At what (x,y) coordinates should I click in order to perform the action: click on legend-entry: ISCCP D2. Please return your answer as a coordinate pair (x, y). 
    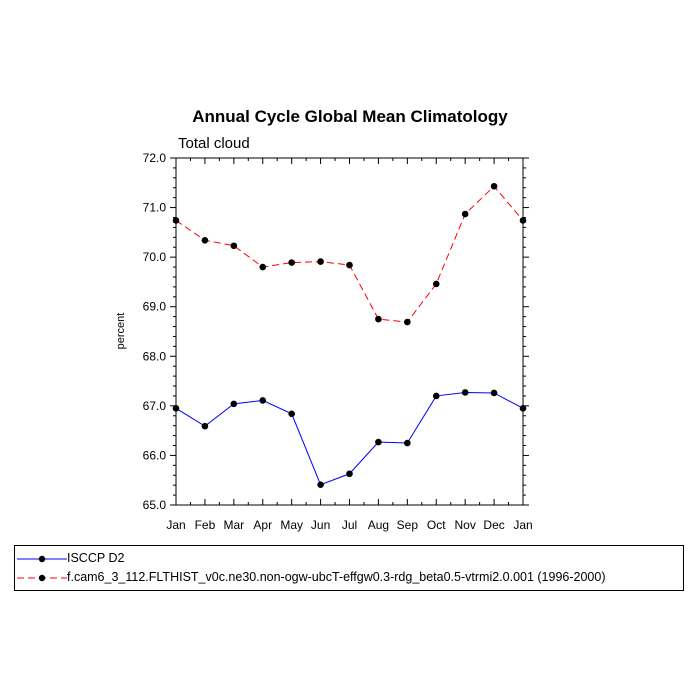
    Looking at the image, I should click on (349, 559).